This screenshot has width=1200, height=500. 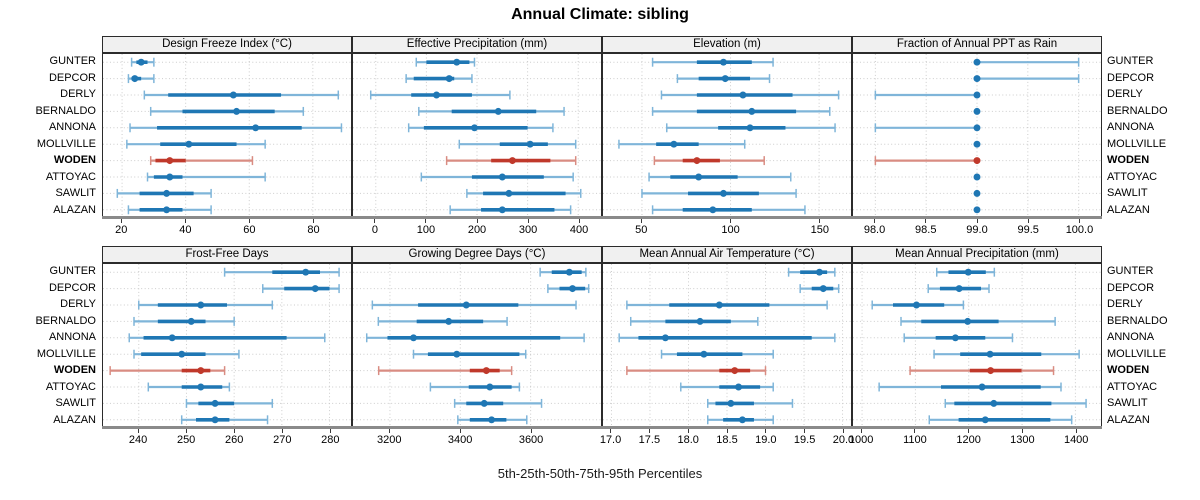 I want to click on x-tick-label: 3400, so click(x=460, y=440).